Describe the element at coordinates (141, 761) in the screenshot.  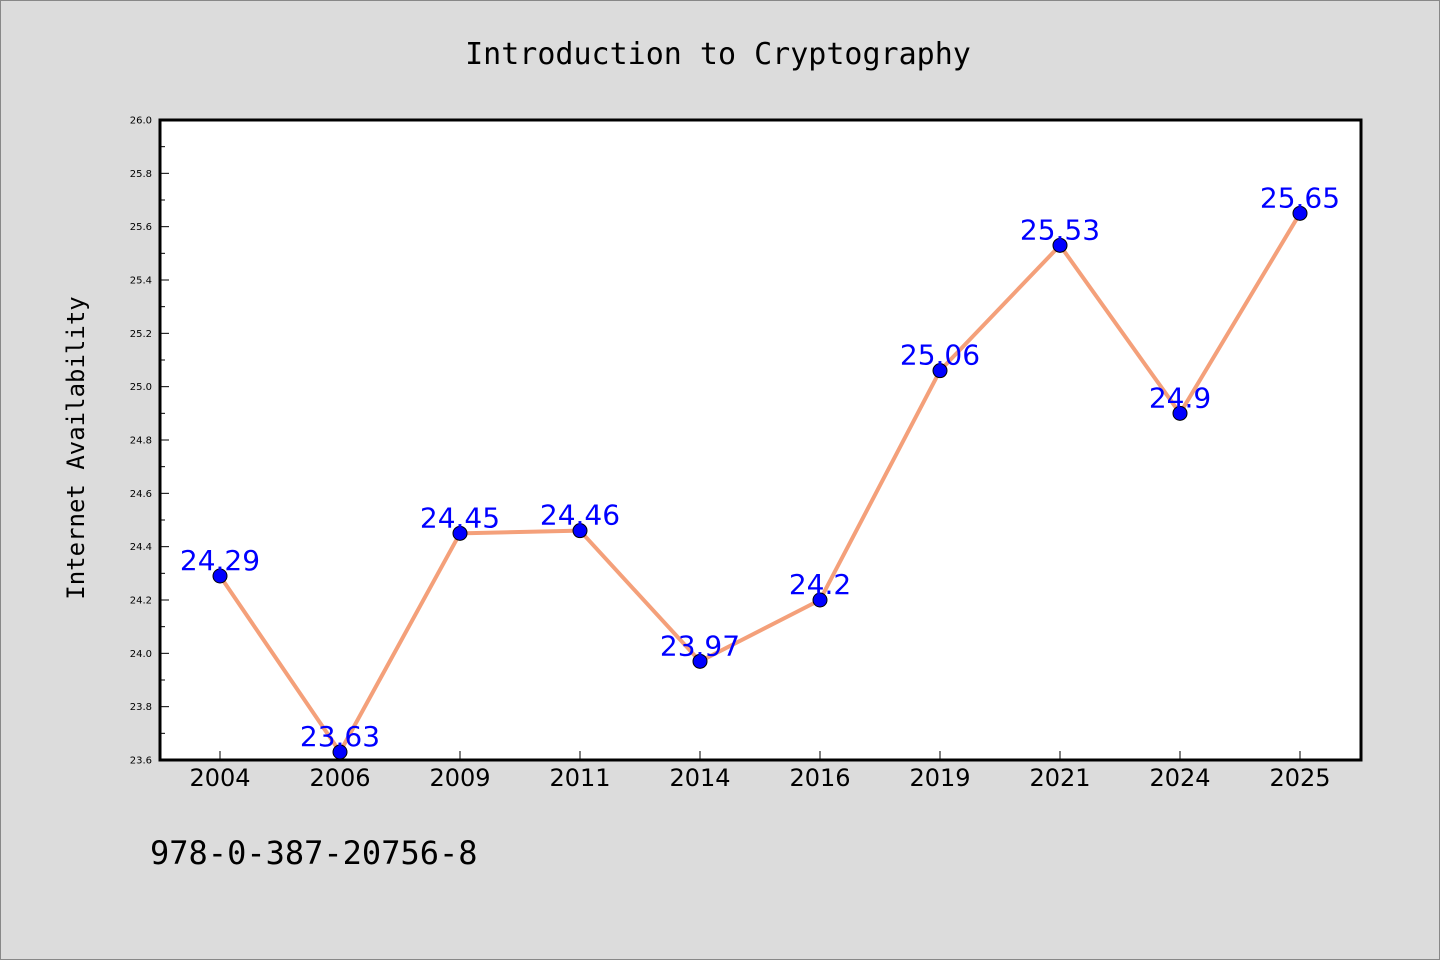
I see `y-tick-label: 23.6` at that location.